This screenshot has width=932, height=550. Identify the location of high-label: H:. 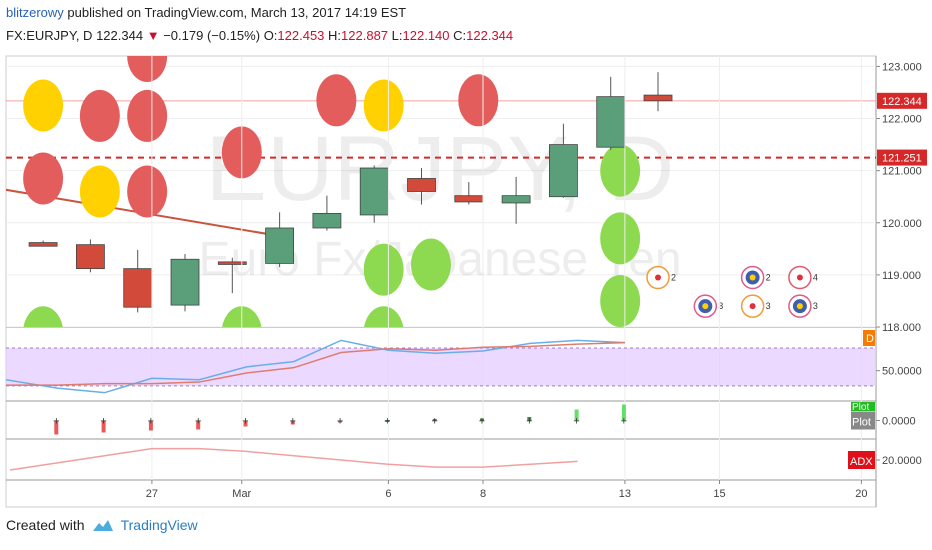
(335, 35).